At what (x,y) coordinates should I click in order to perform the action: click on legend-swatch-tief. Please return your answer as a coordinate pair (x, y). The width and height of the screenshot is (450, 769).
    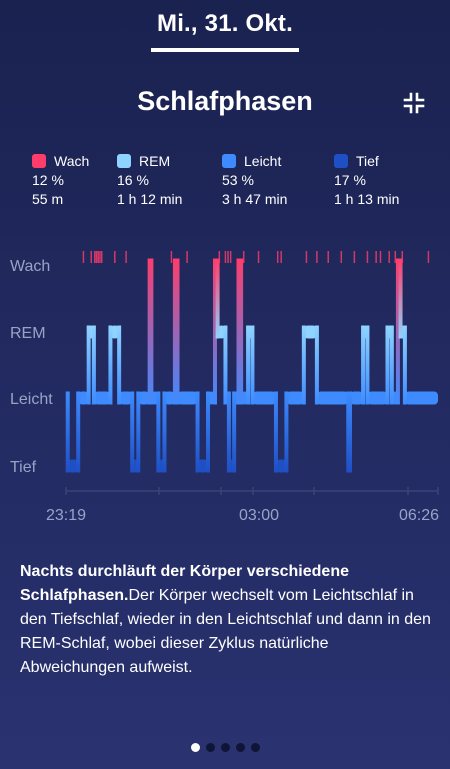
    Looking at the image, I should click on (341, 161).